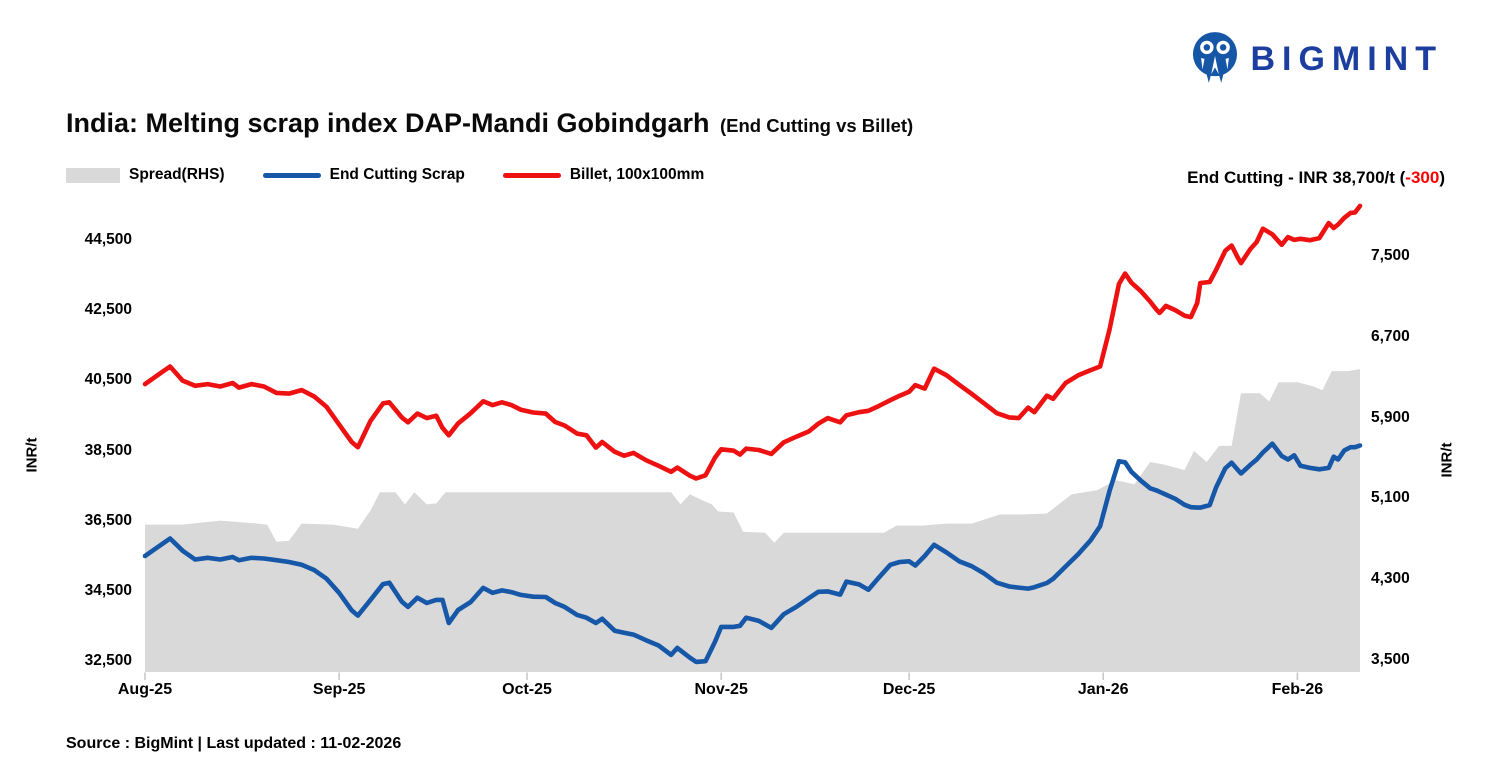 Image resolution: width=1489 pixels, height=776 pixels. I want to click on tick-left-label: 34,500, so click(108, 590).